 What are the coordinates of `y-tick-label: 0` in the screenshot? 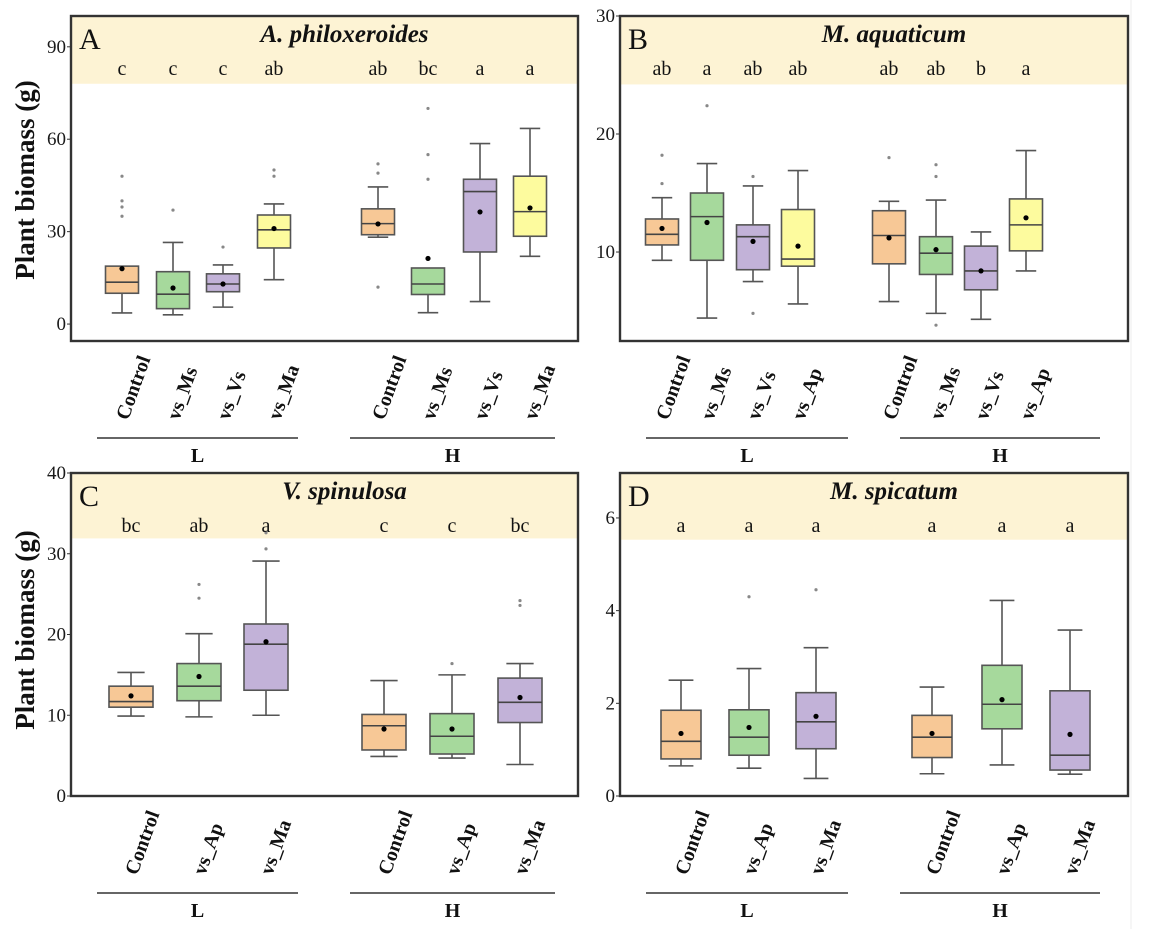 It's located at (62, 796).